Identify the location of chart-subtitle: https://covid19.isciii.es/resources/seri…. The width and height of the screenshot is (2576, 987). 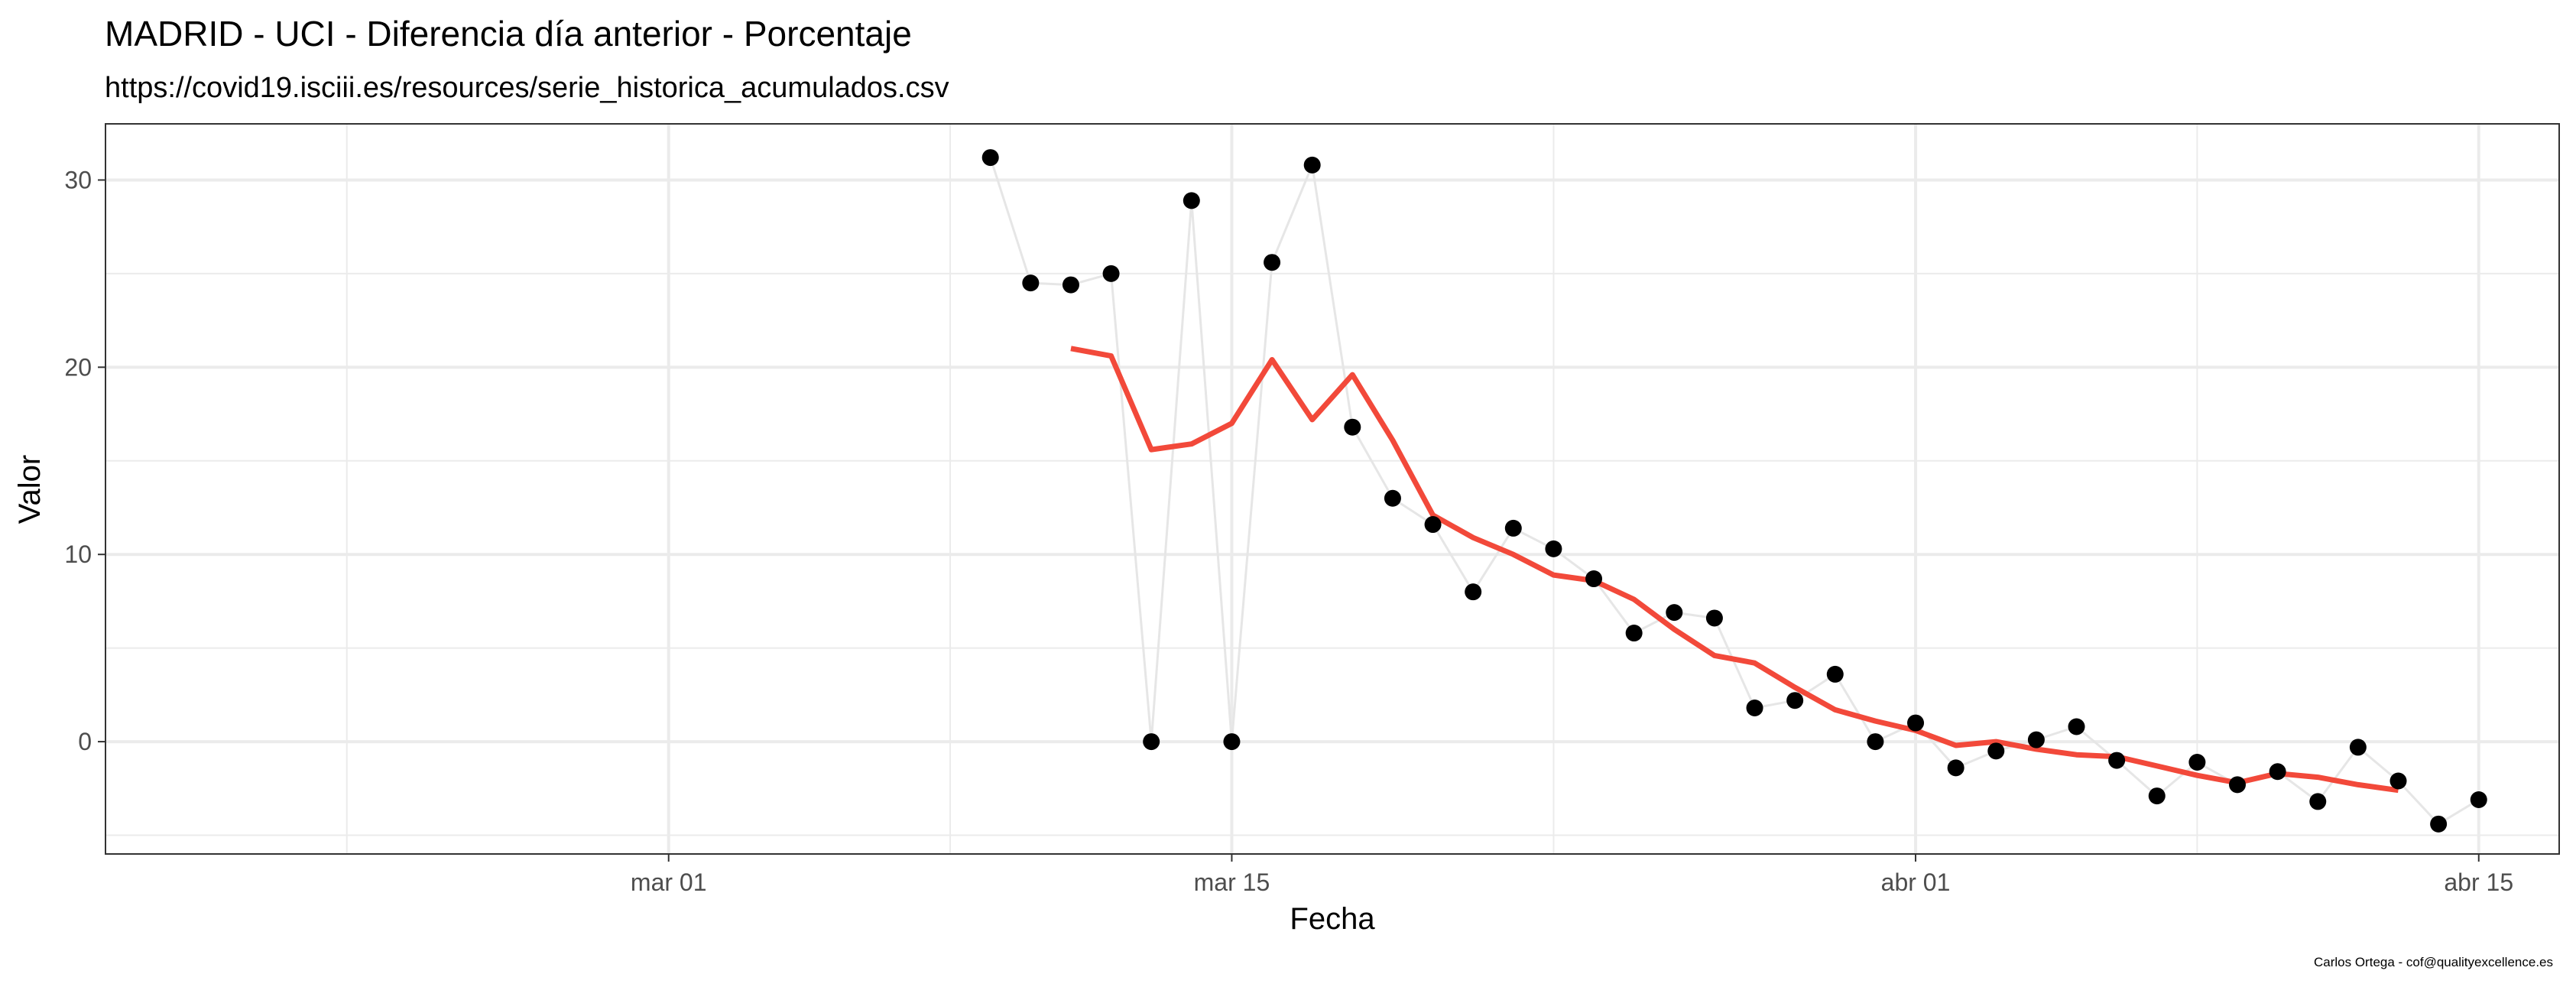
(527, 88).